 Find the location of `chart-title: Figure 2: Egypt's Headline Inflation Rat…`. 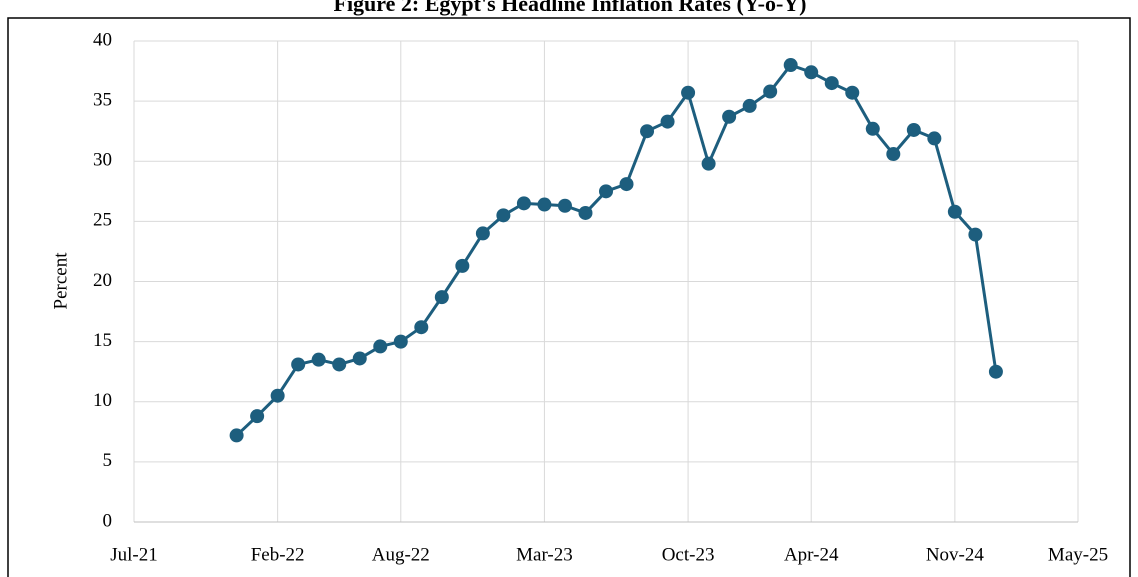

chart-title: Figure 2: Egypt's Headline Inflation Rat… is located at coordinates (570, 8).